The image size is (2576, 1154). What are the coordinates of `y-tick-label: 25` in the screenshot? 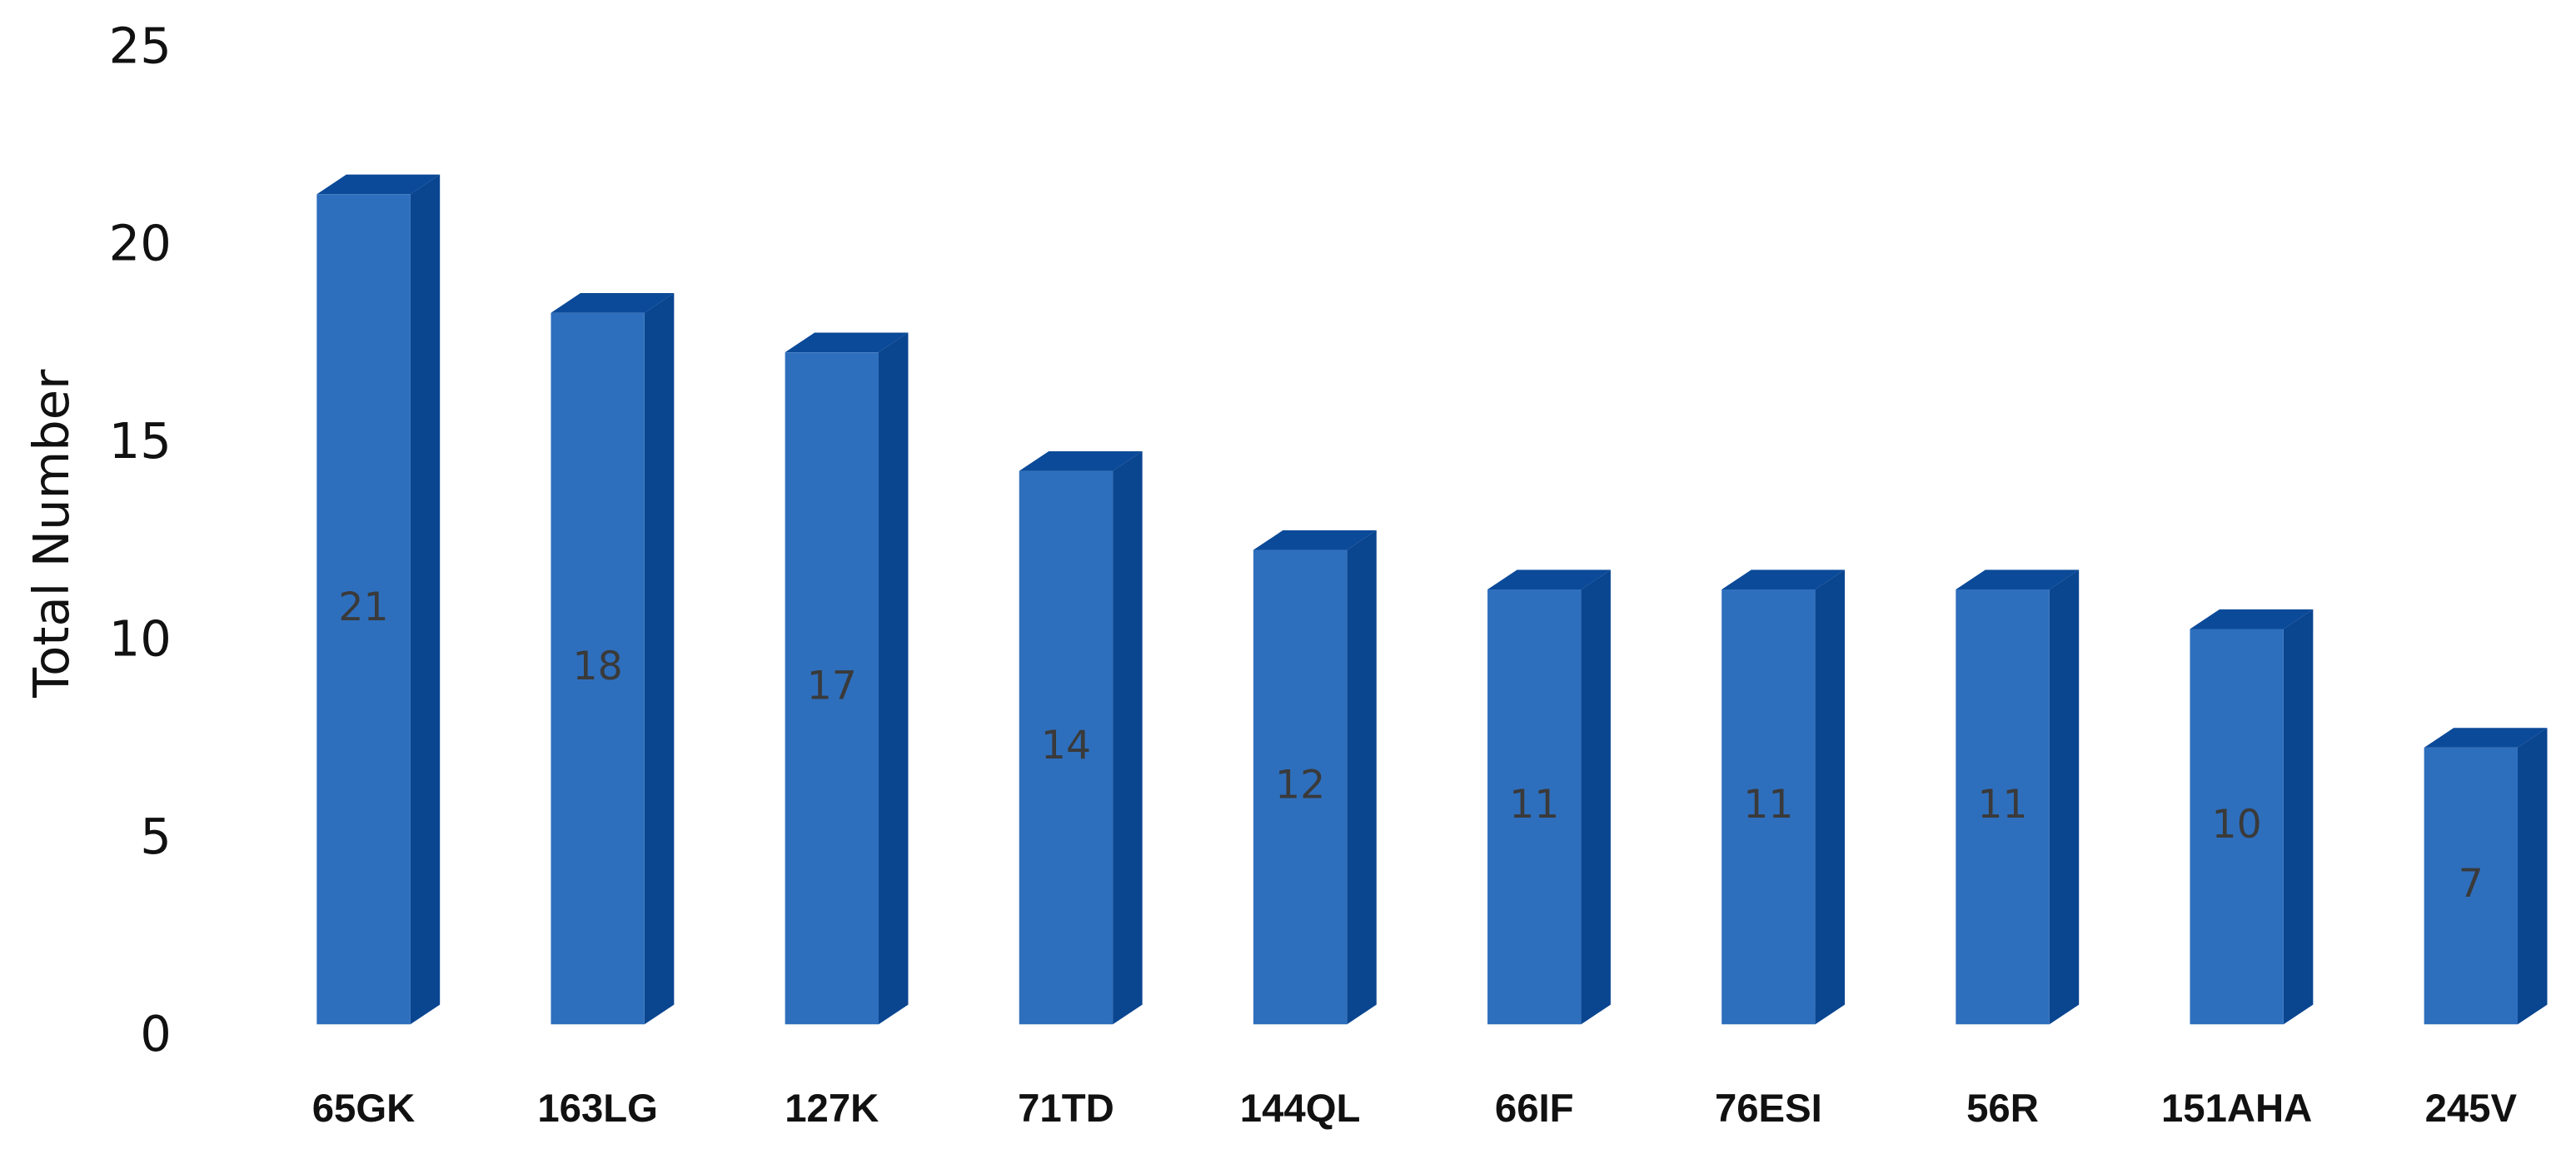 It's located at (140, 45).